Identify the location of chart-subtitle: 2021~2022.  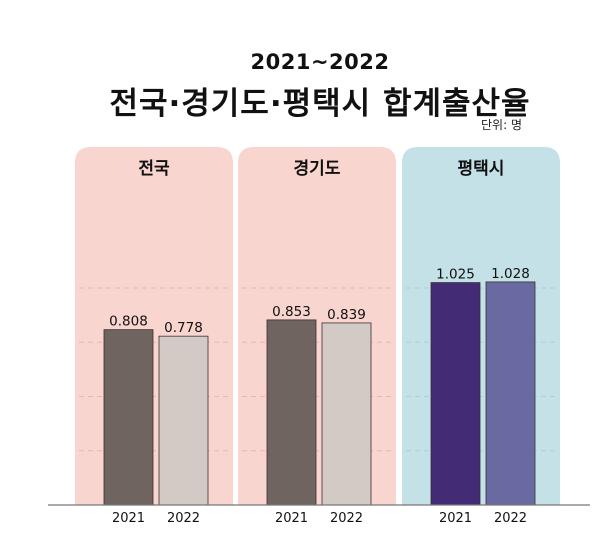
(320, 62).